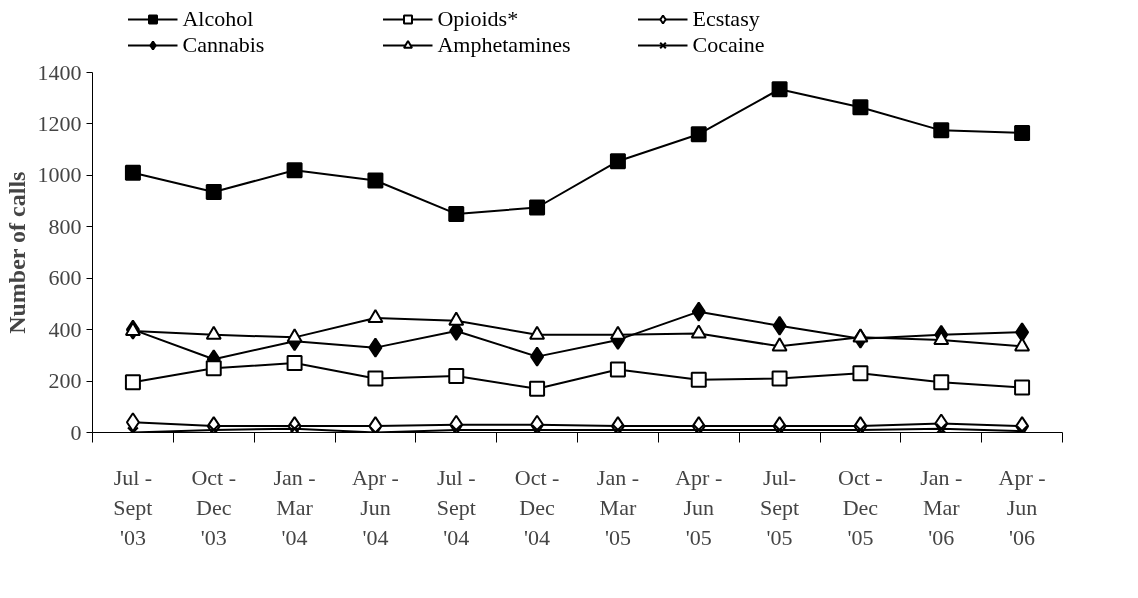 The height and width of the screenshot is (598, 1138). Describe the element at coordinates (537, 507) in the screenshot. I see `x-tick-label: Oct - Dec '04` at that location.